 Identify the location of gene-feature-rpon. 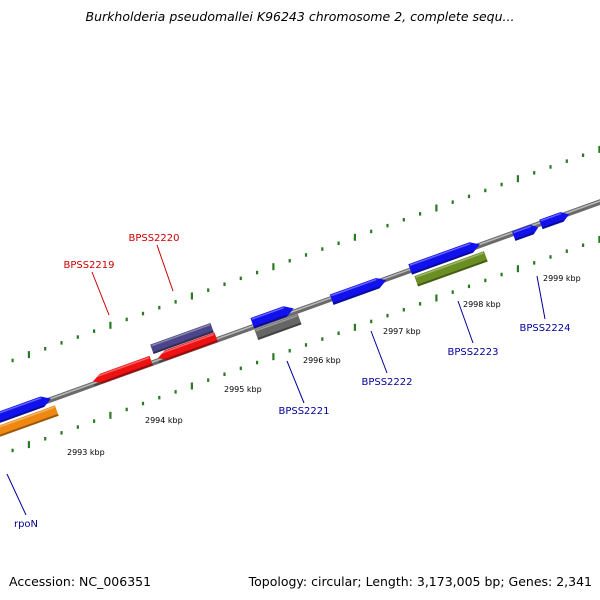
(26, 410).